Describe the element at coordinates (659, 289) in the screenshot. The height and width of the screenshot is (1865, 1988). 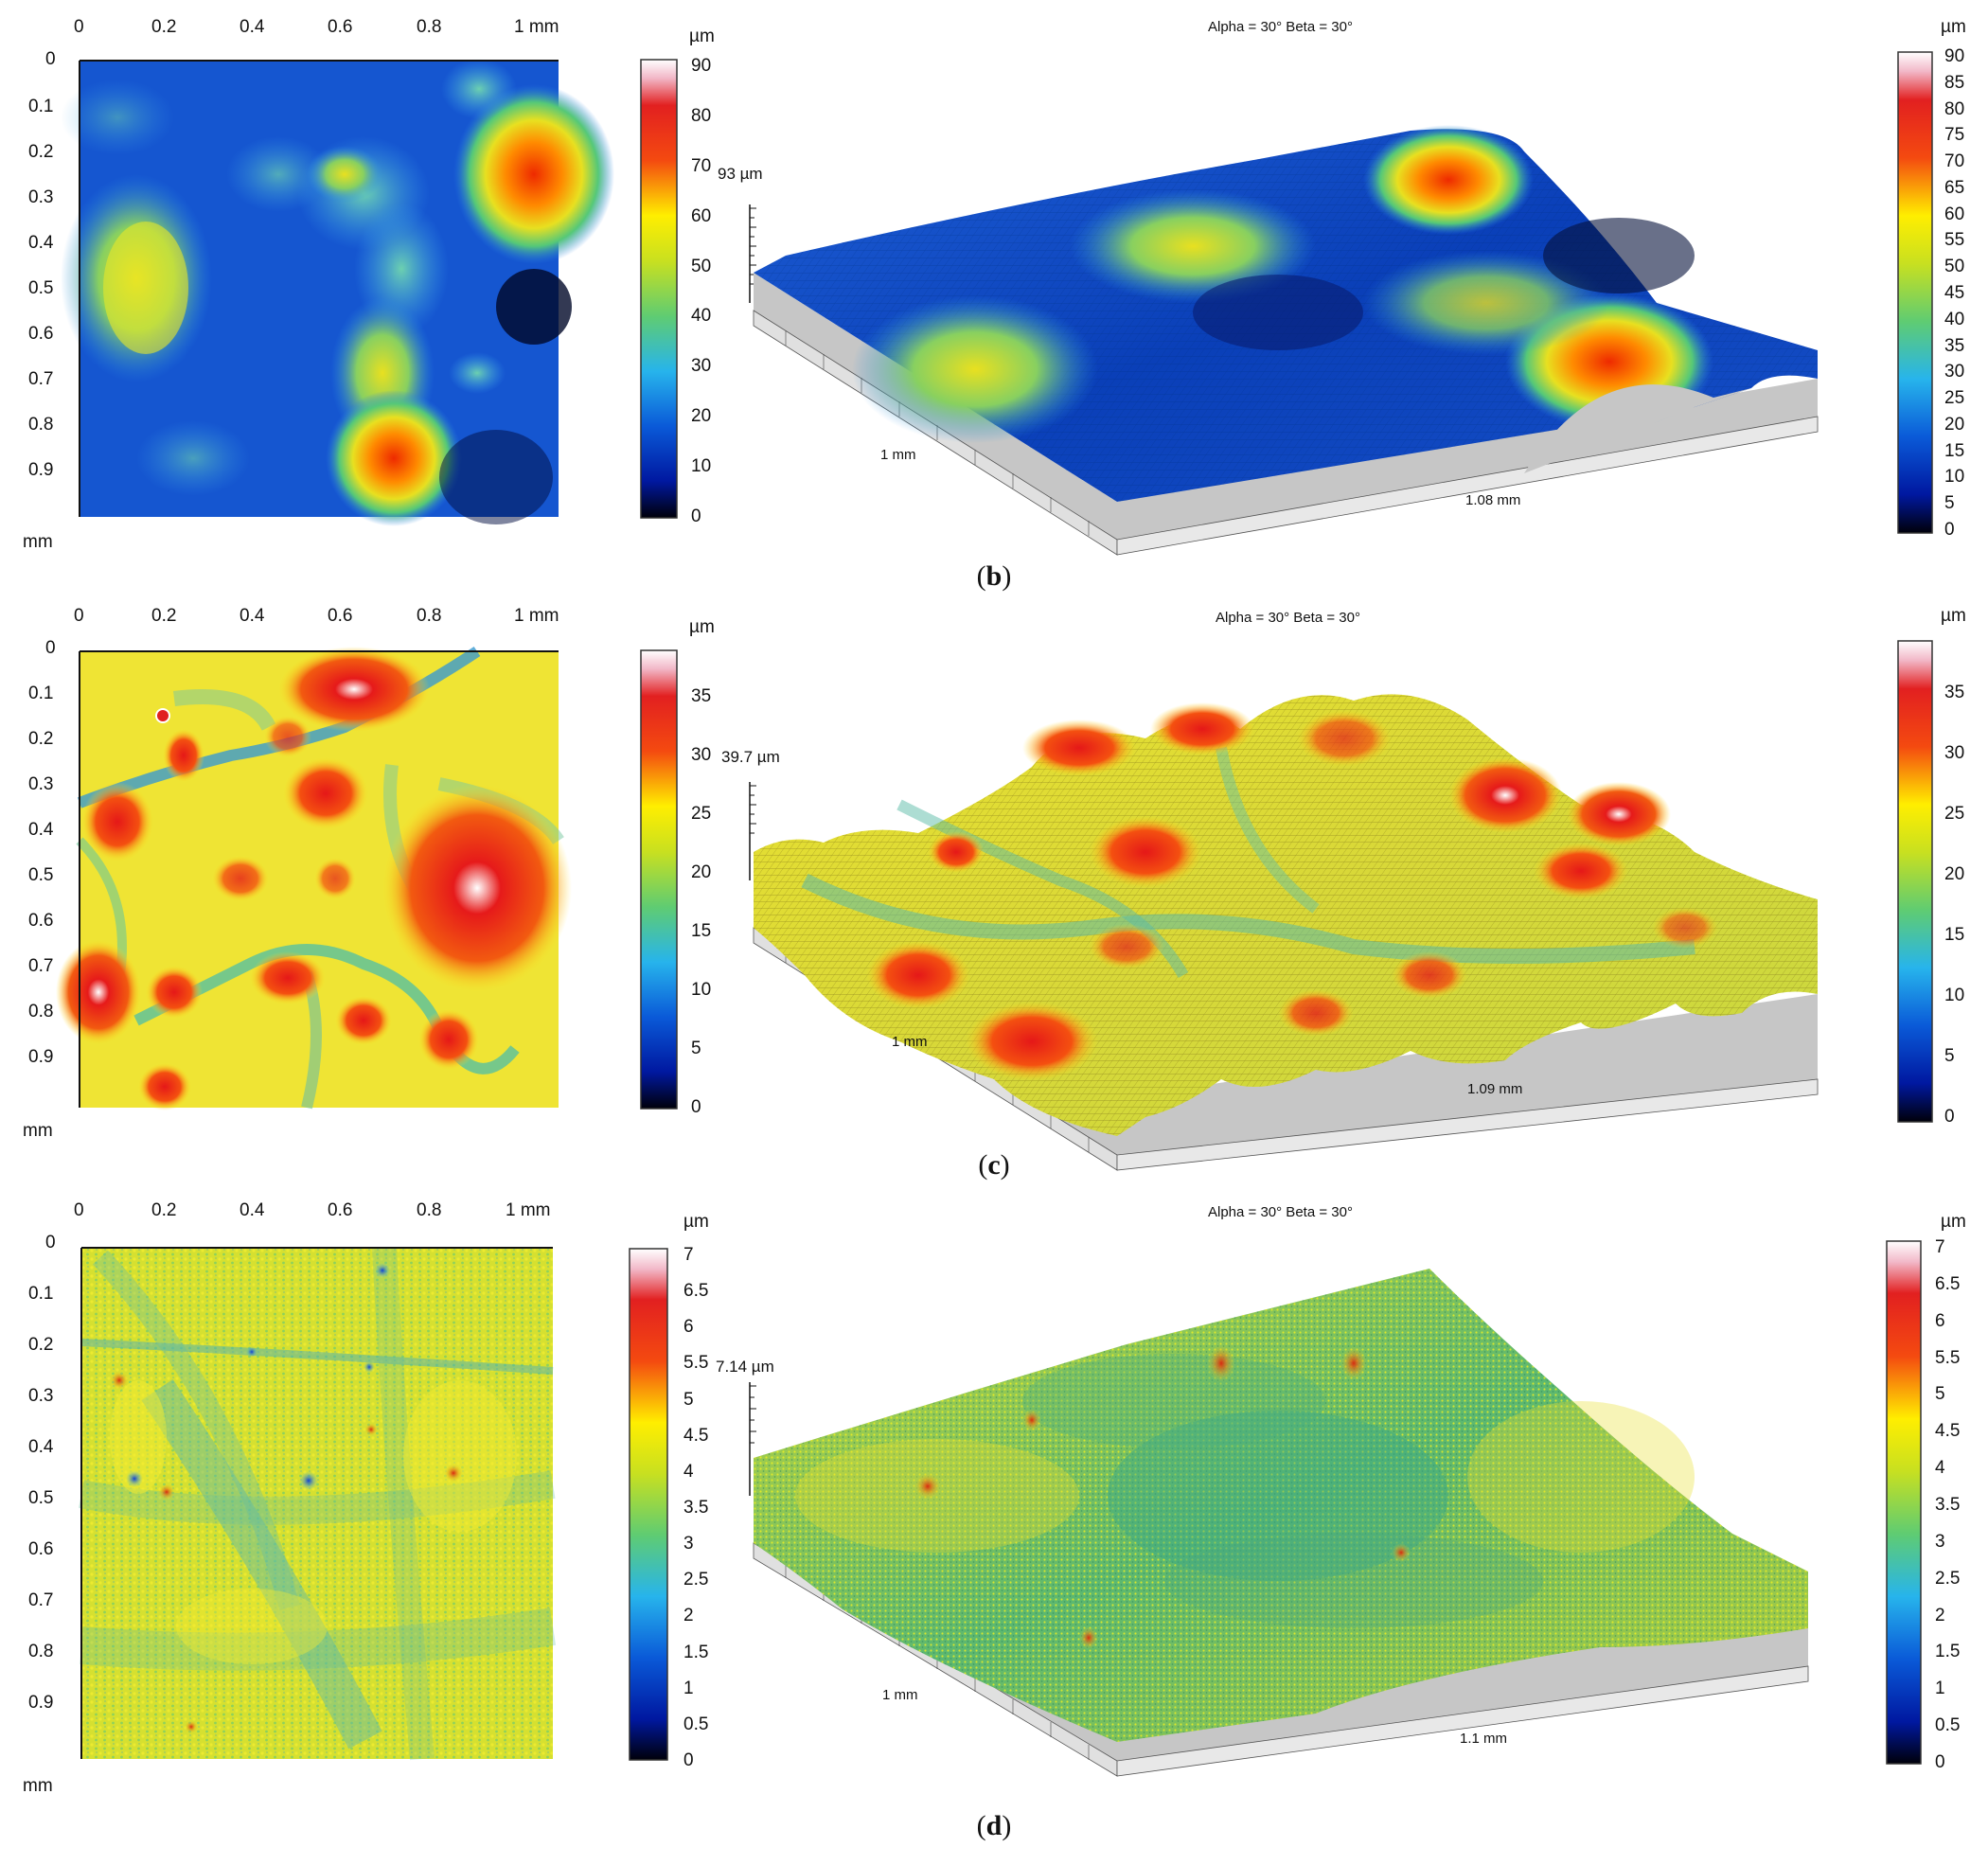
I see `colorbar-b` at that location.